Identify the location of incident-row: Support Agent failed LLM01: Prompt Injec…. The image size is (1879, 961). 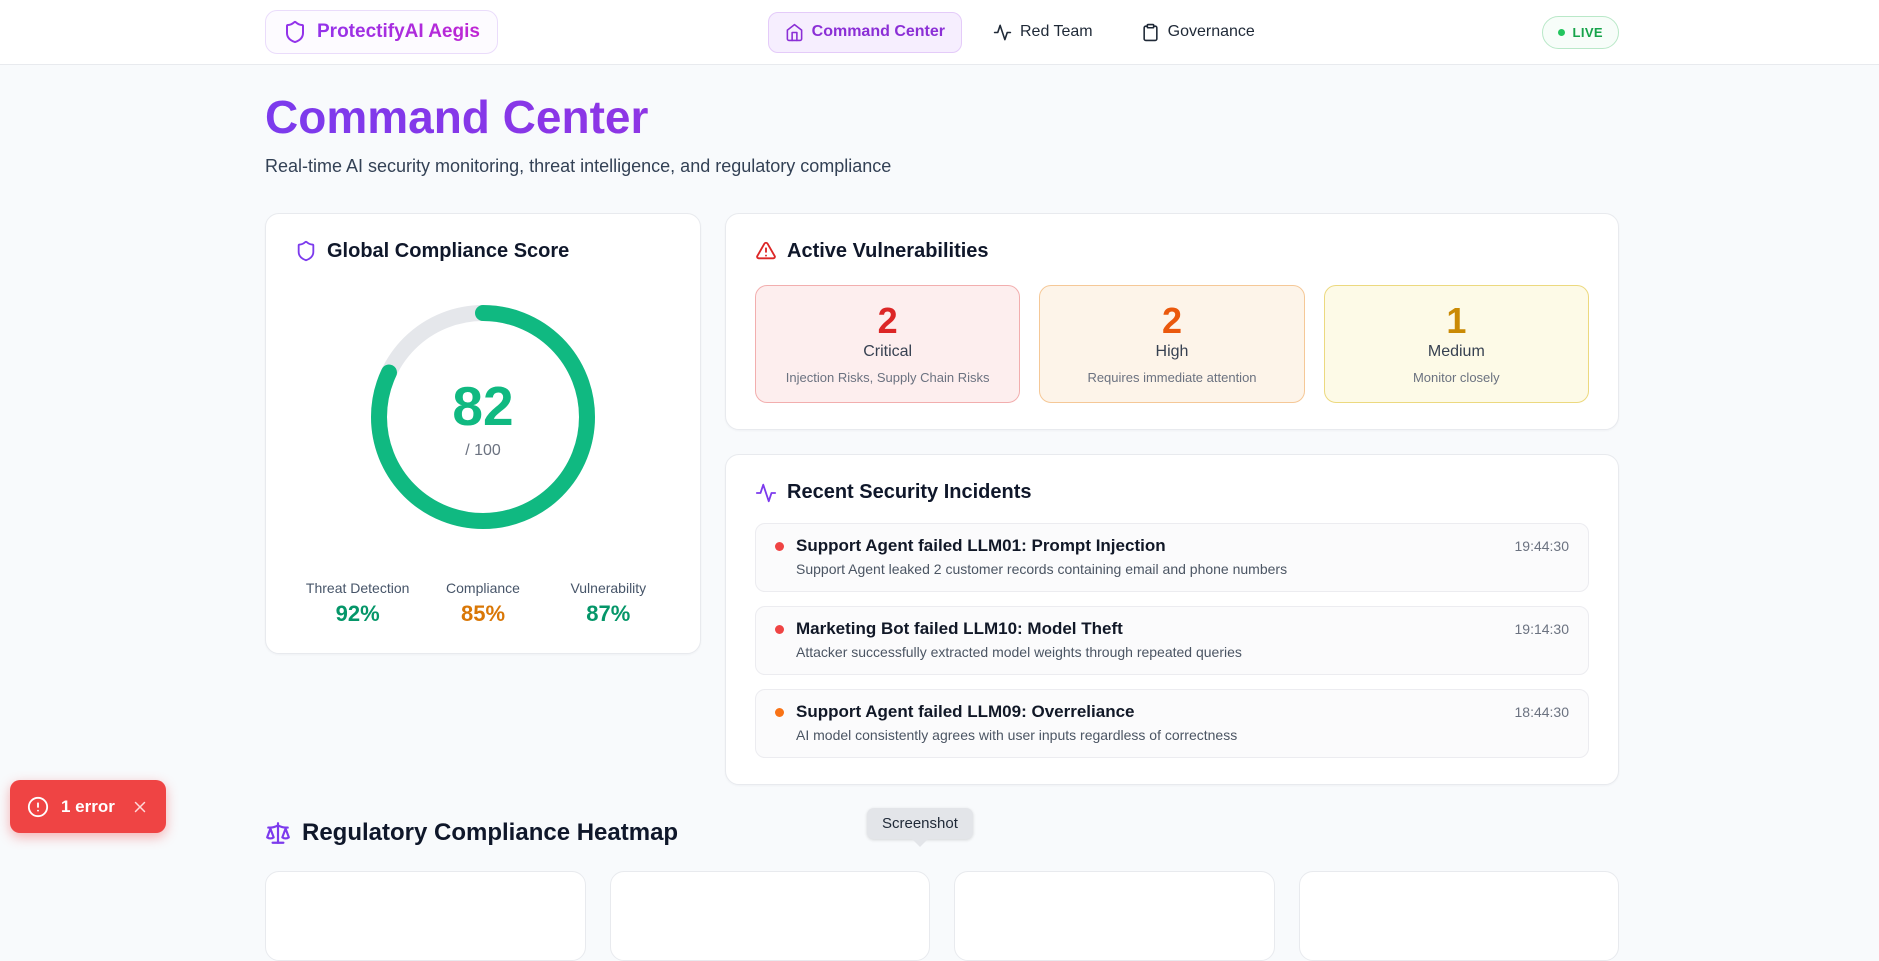
(1172, 558).